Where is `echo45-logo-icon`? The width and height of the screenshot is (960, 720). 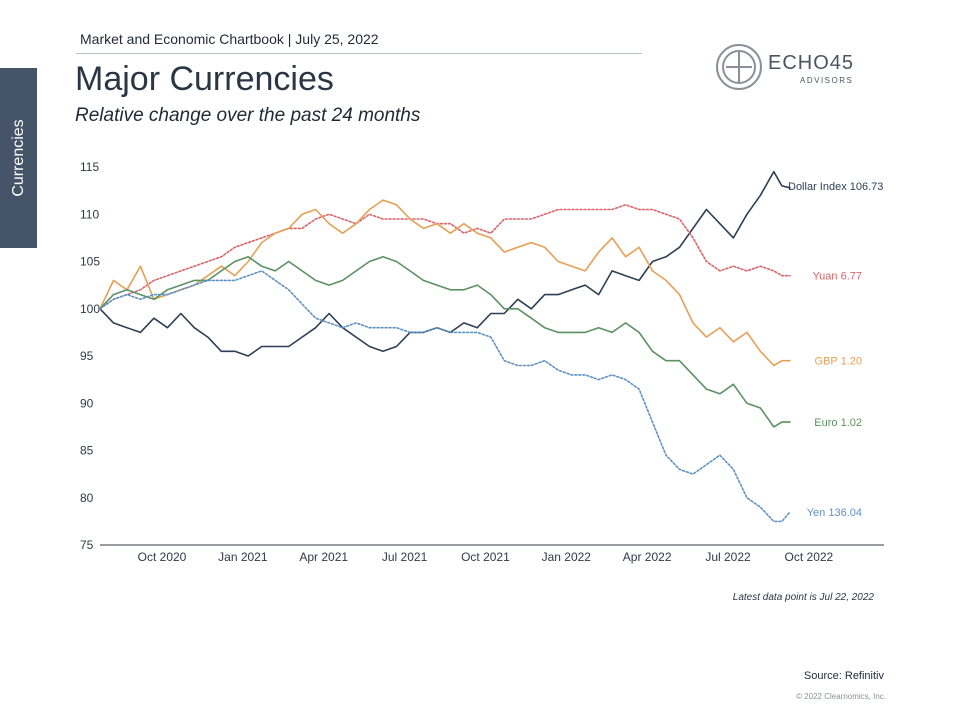 echo45-logo-icon is located at coordinates (739, 67).